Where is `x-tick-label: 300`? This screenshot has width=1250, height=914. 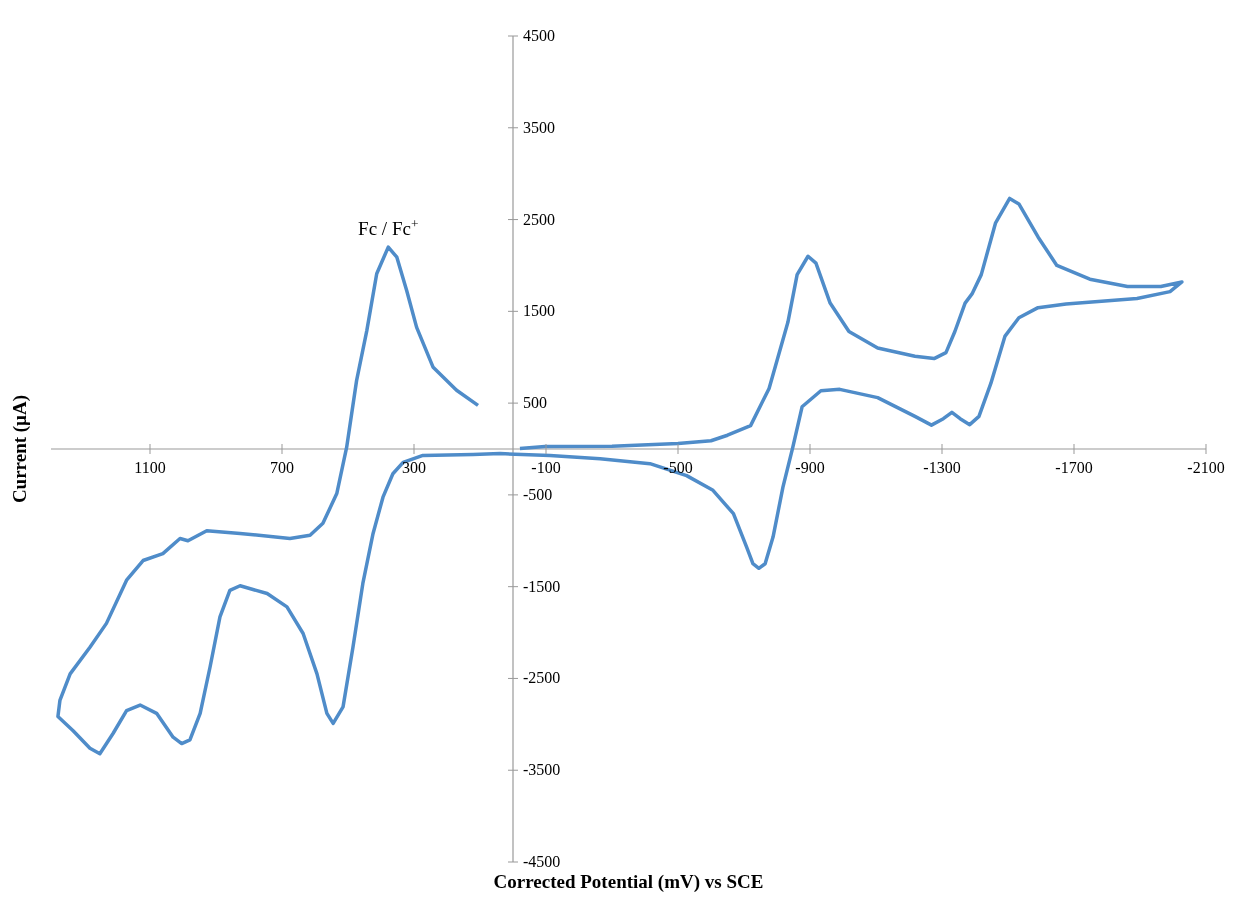
x-tick-label: 300 is located at coordinates (414, 467).